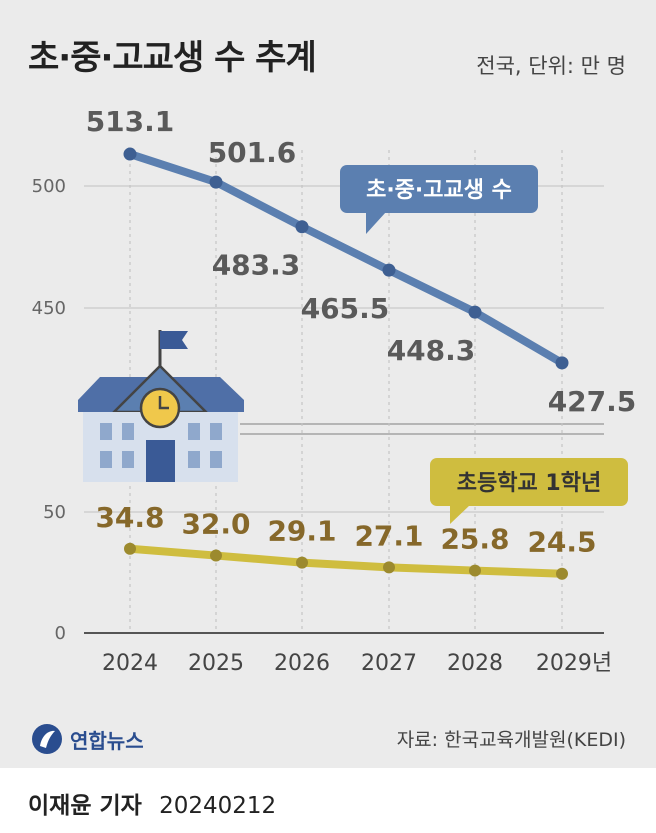 Image resolution: width=656 pixels, height=833 pixels. Describe the element at coordinates (130, 121) in the screenshot. I see `data-label-students: 513.1` at that location.